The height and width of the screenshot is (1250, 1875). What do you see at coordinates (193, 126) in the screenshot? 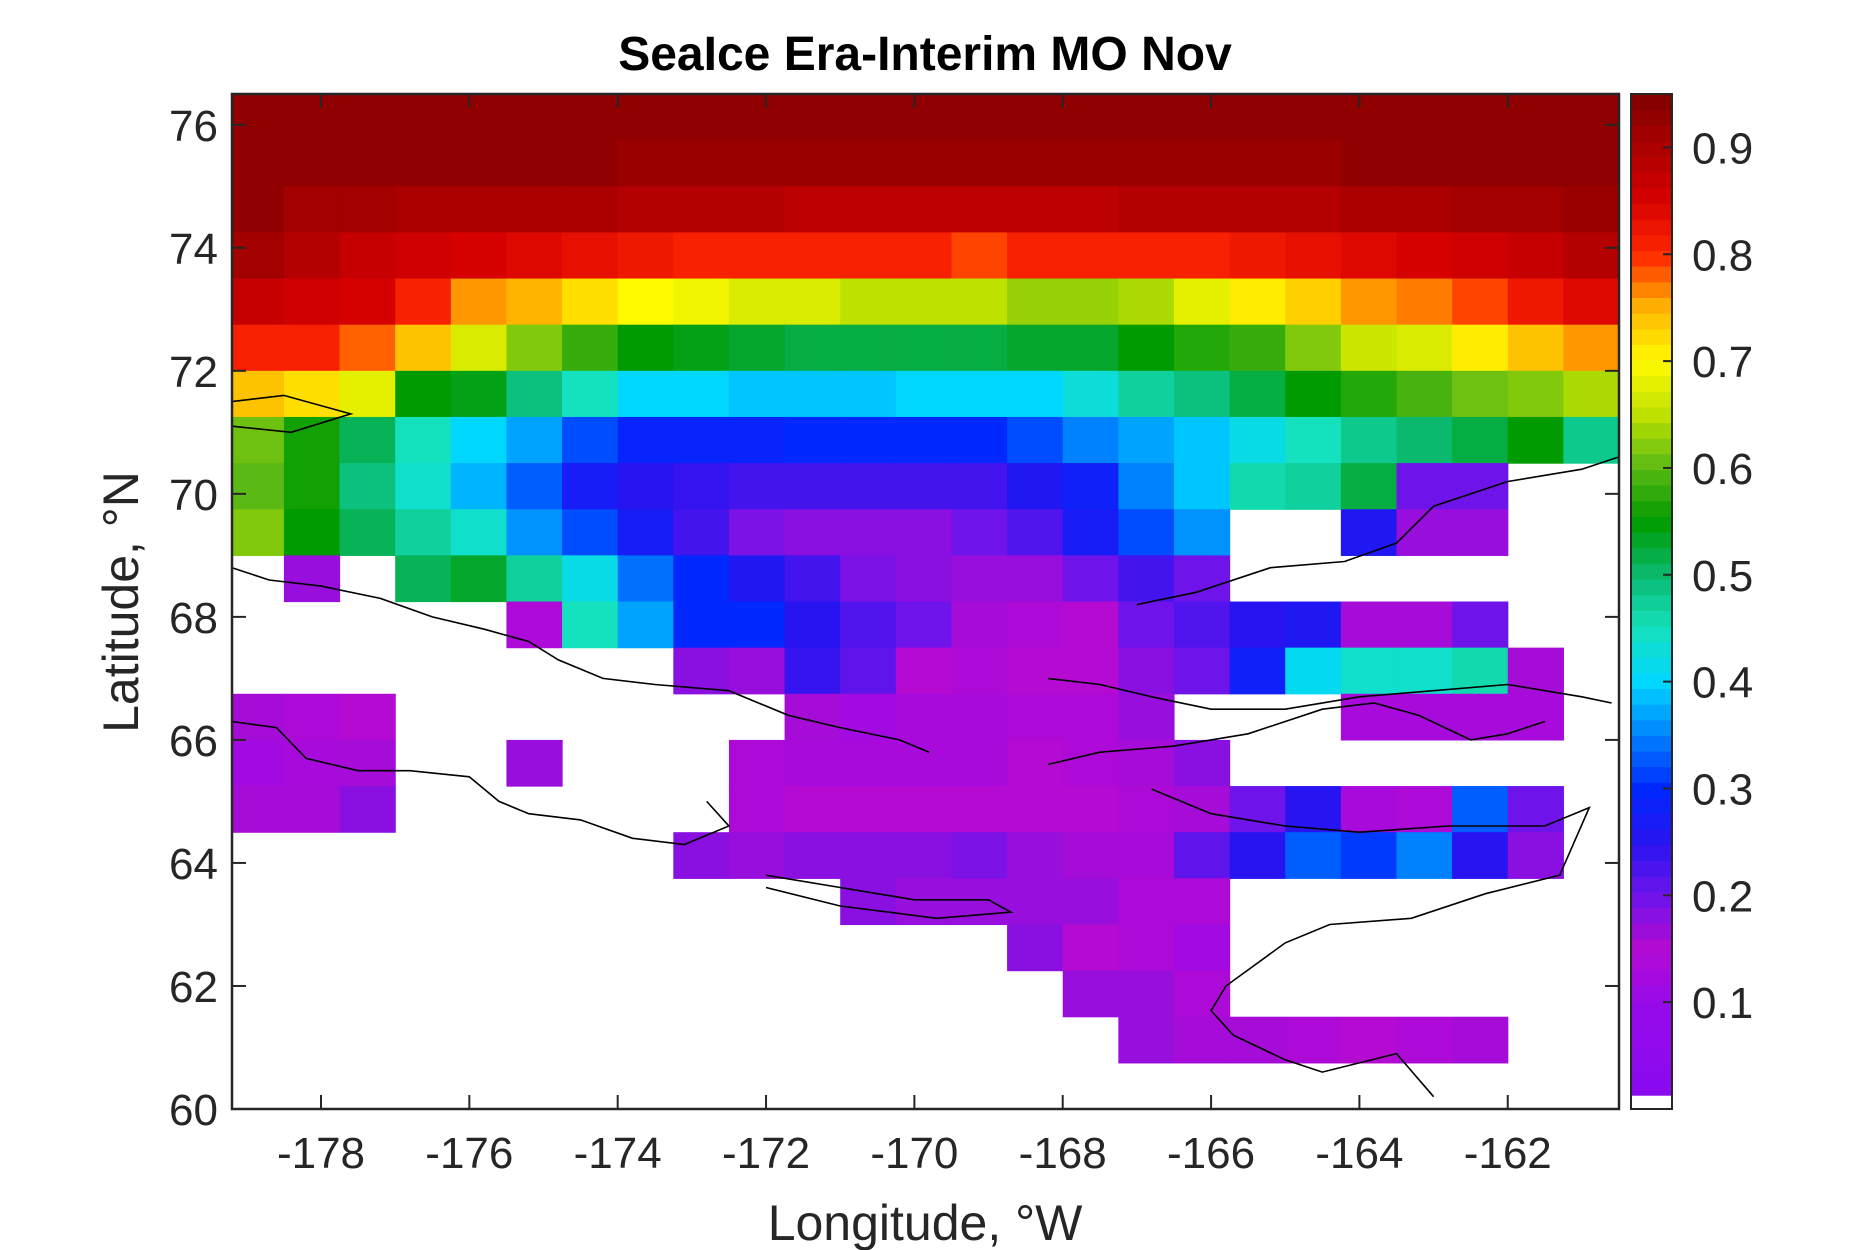
I see `y-tick-label: 76` at bounding box center [193, 126].